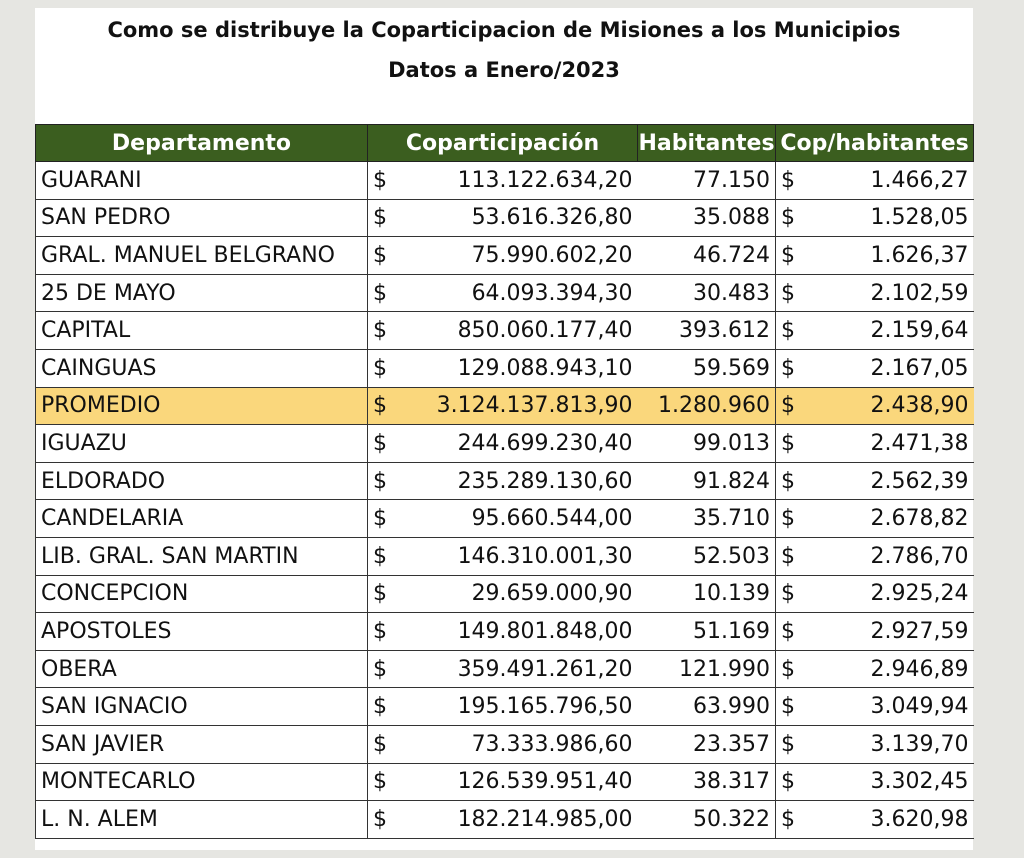 The height and width of the screenshot is (858, 1024). Describe the element at coordinates (892, 180) in the screenshot. I see `per-capita-cell: 1.466,27` at that location.